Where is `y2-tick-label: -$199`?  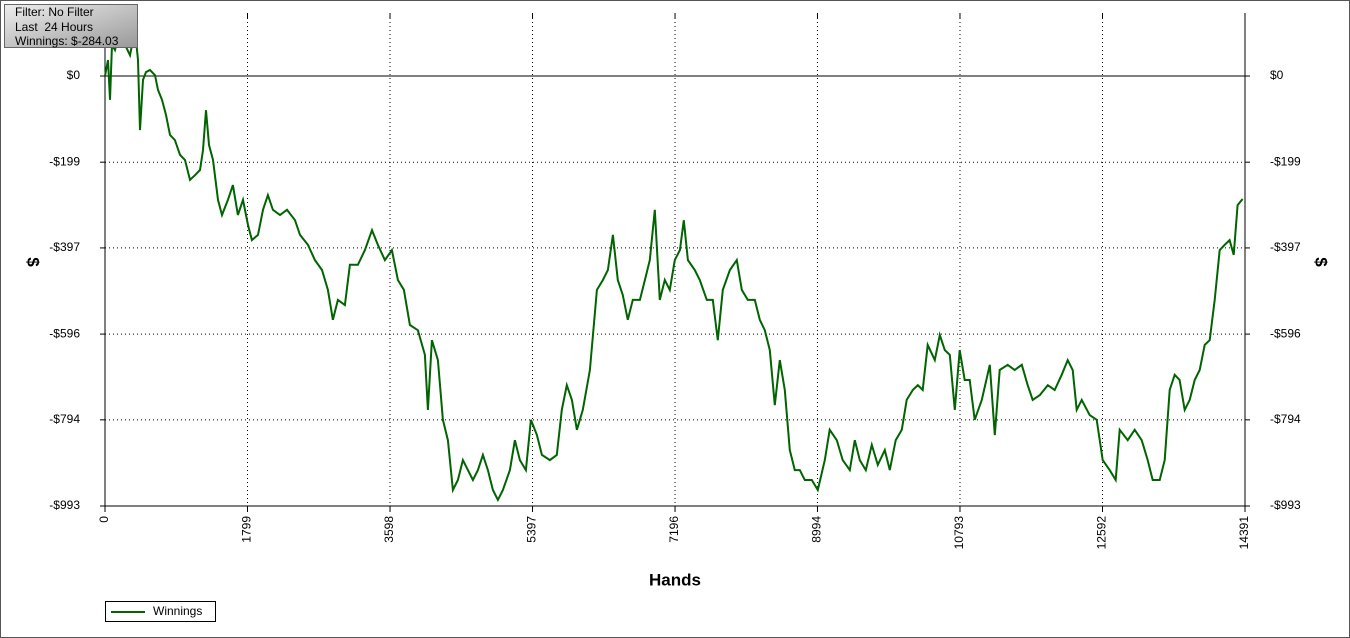 y2-tick-label: -$199 is located at coordinates (1285, 161).